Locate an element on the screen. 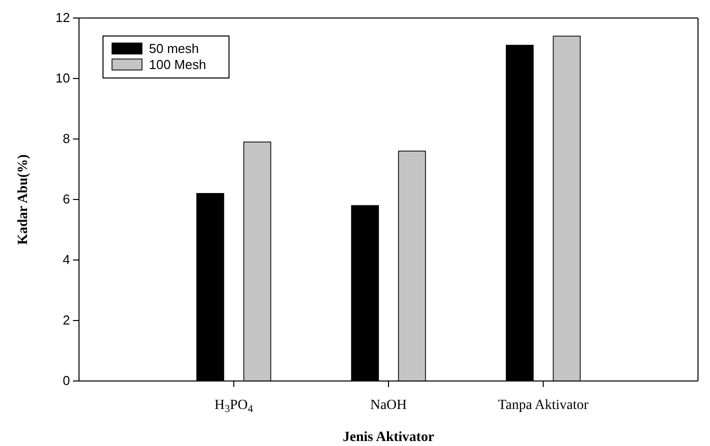  y-tick-label: 0 is located at coordinates (66, 380).